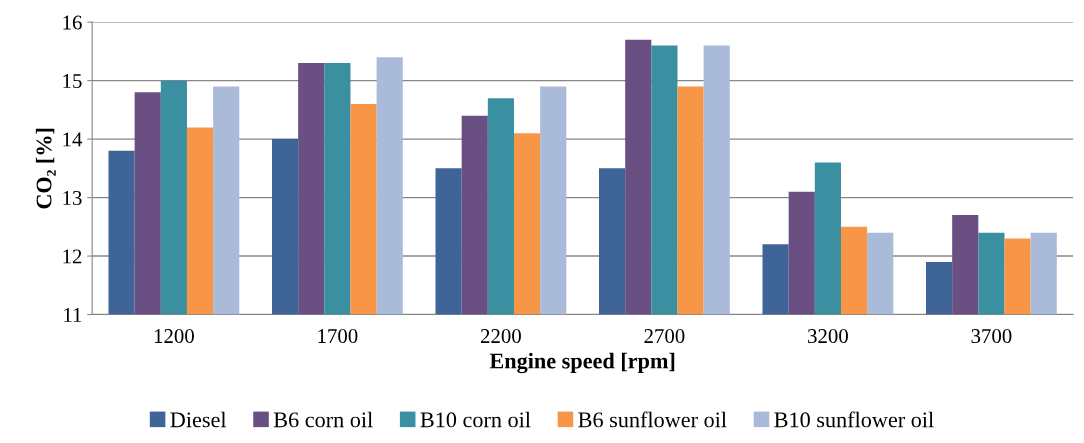 This screenshot has height=443, width=1084. Describe the element at coordinates (475, 419) in the screenshot. I see `legend-label: B10 corn oil` at that location.